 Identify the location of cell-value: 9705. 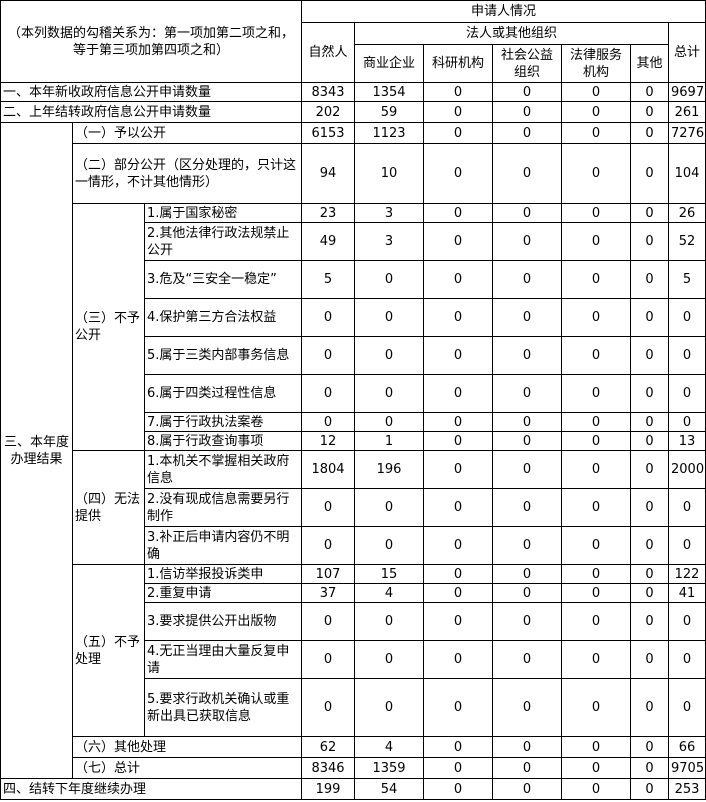
(687, 768).